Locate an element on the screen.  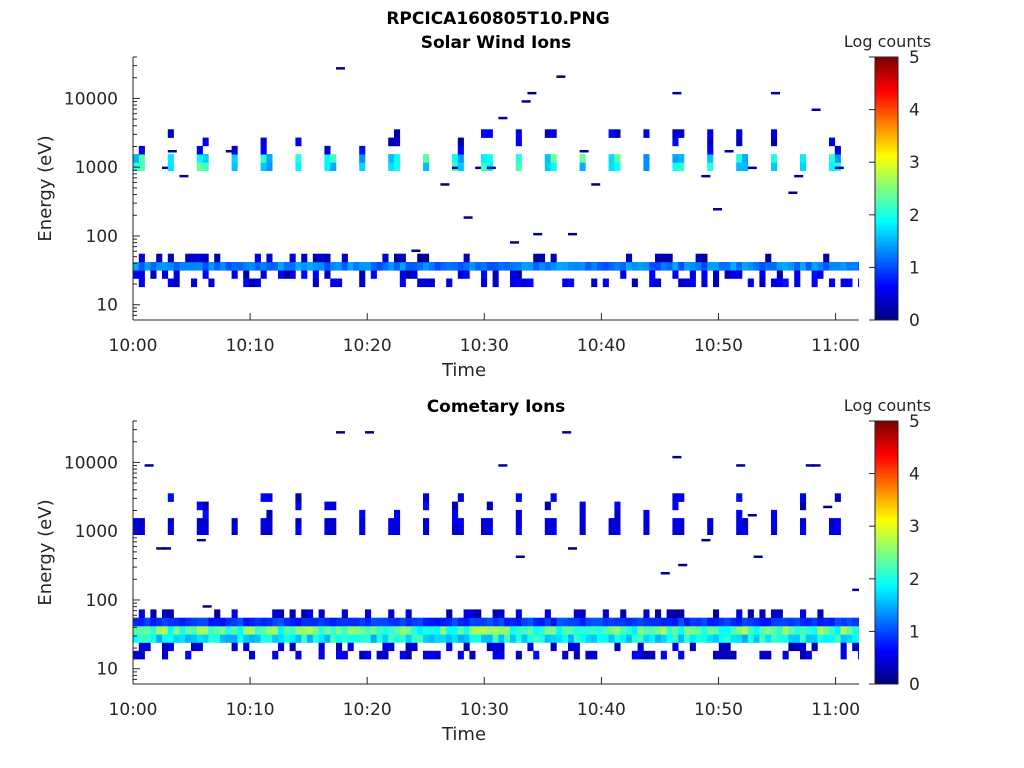
colorbar-label: Log counts is located at coordinates (887, 405).